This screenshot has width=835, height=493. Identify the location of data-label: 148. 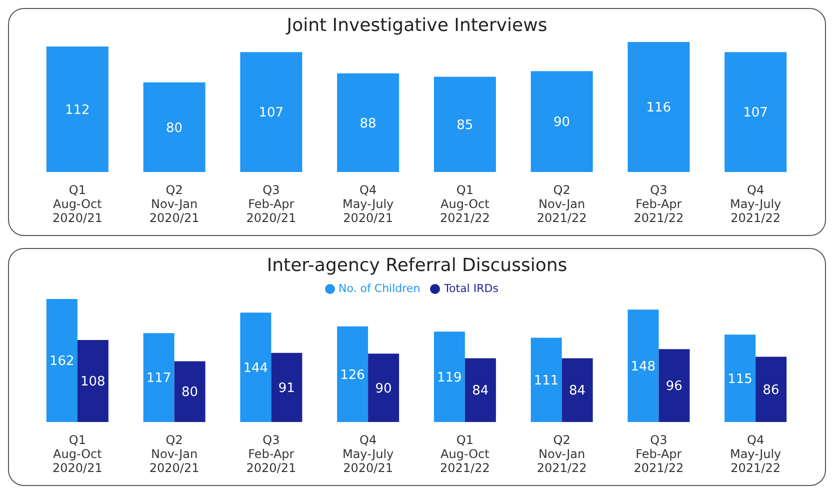
(643, 366).